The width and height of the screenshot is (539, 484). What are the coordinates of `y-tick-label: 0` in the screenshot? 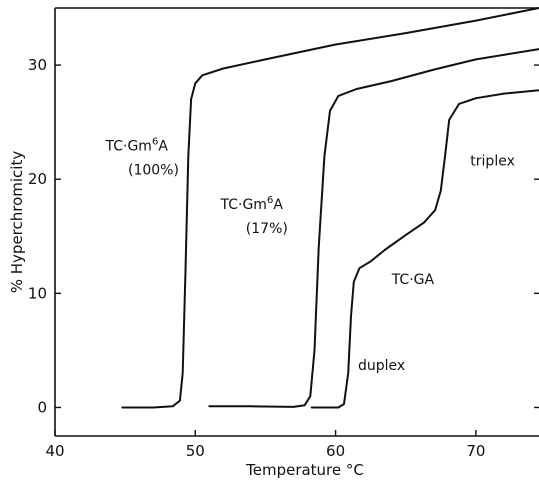 It's located at (42, 407).